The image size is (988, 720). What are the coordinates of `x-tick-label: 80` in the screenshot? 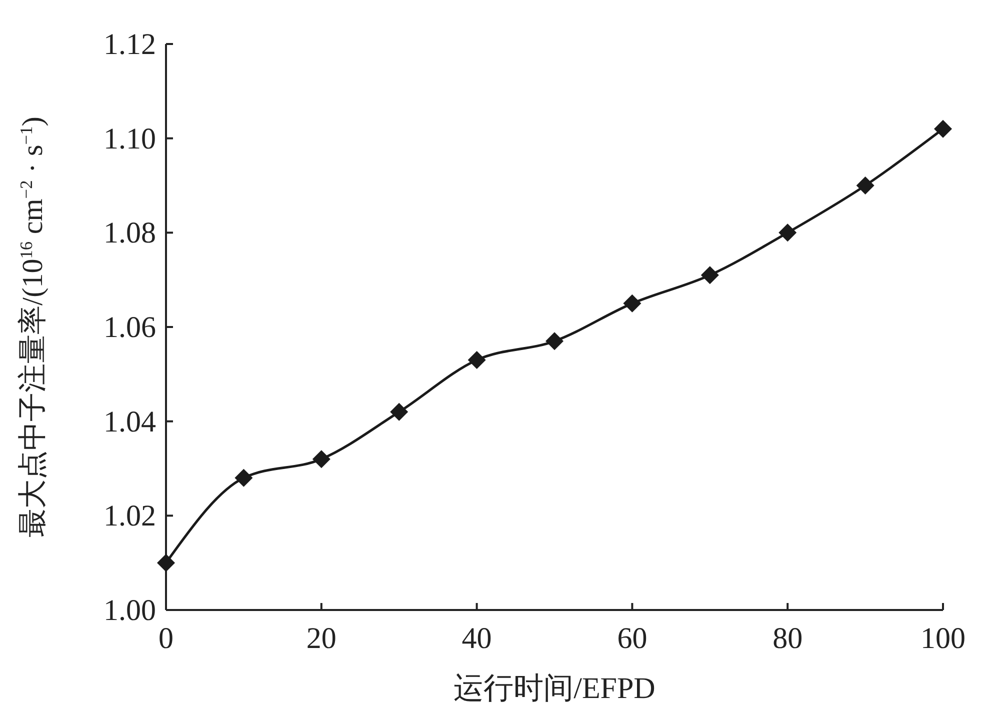 It's located at (787, 638).